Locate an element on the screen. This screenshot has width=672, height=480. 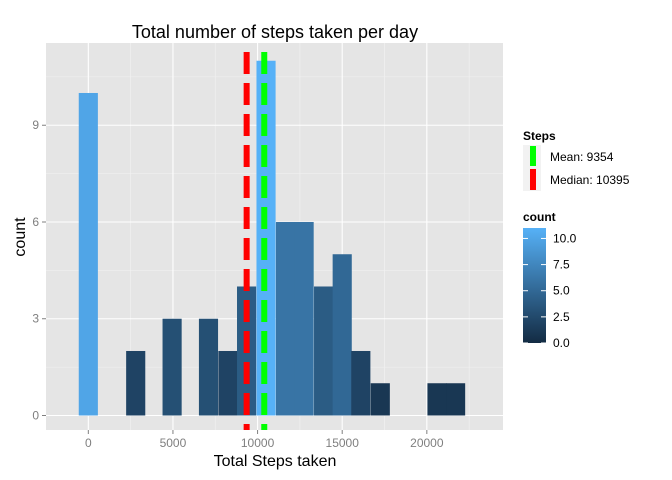
legend-steps-title: Steps is located at coordinates (539, 136).